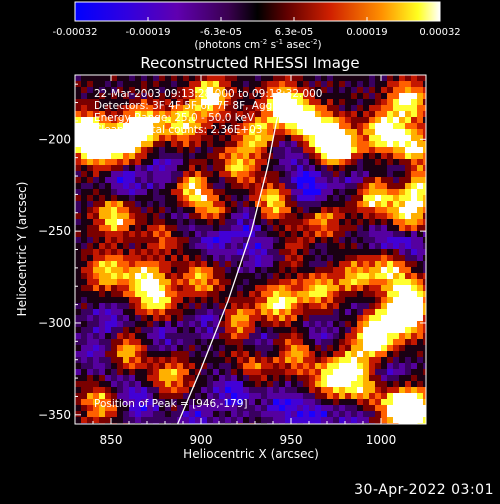 This screenshot has width=500, height=504. Describe the element at coordinates (183, 106) in the screenshot. I see `annotation-detectors: Detectors: 3F 4F 5F 6F 7F 8F, Agg` at that location.